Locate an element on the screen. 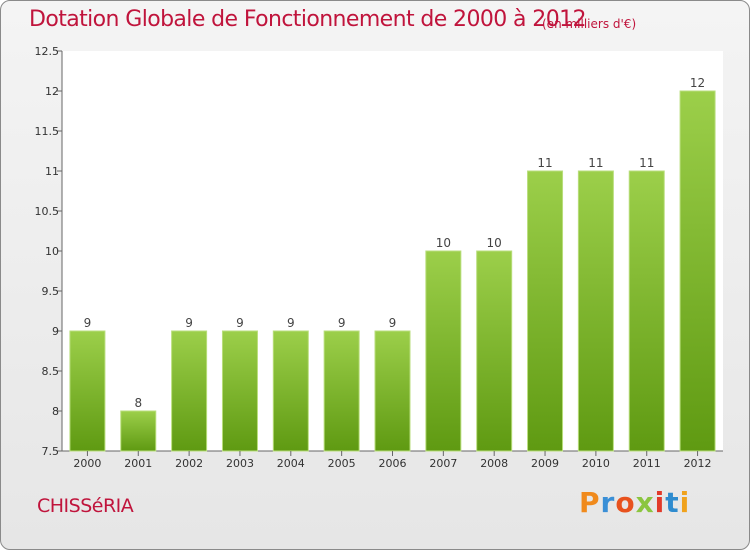 This screenshot has height=550, width=750. bar-2003 is located at coordinates (239, 391).